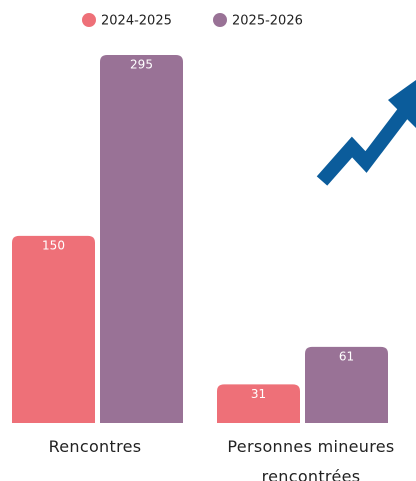 The width and height of the screenshot is (416, 481). Describe the element at coordinates (363, 146) in the screenshot. I see `arrow-shaft` at that location.